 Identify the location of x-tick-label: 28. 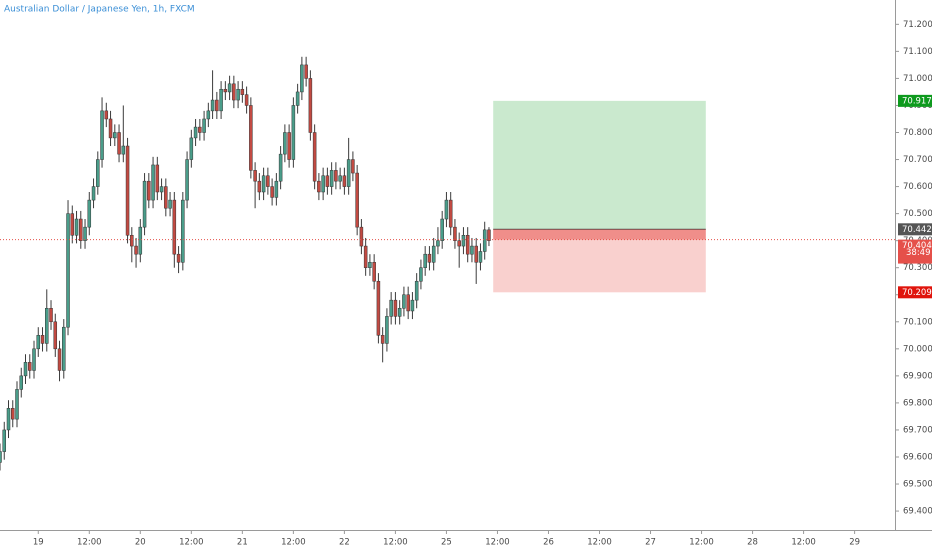
(752, 543).